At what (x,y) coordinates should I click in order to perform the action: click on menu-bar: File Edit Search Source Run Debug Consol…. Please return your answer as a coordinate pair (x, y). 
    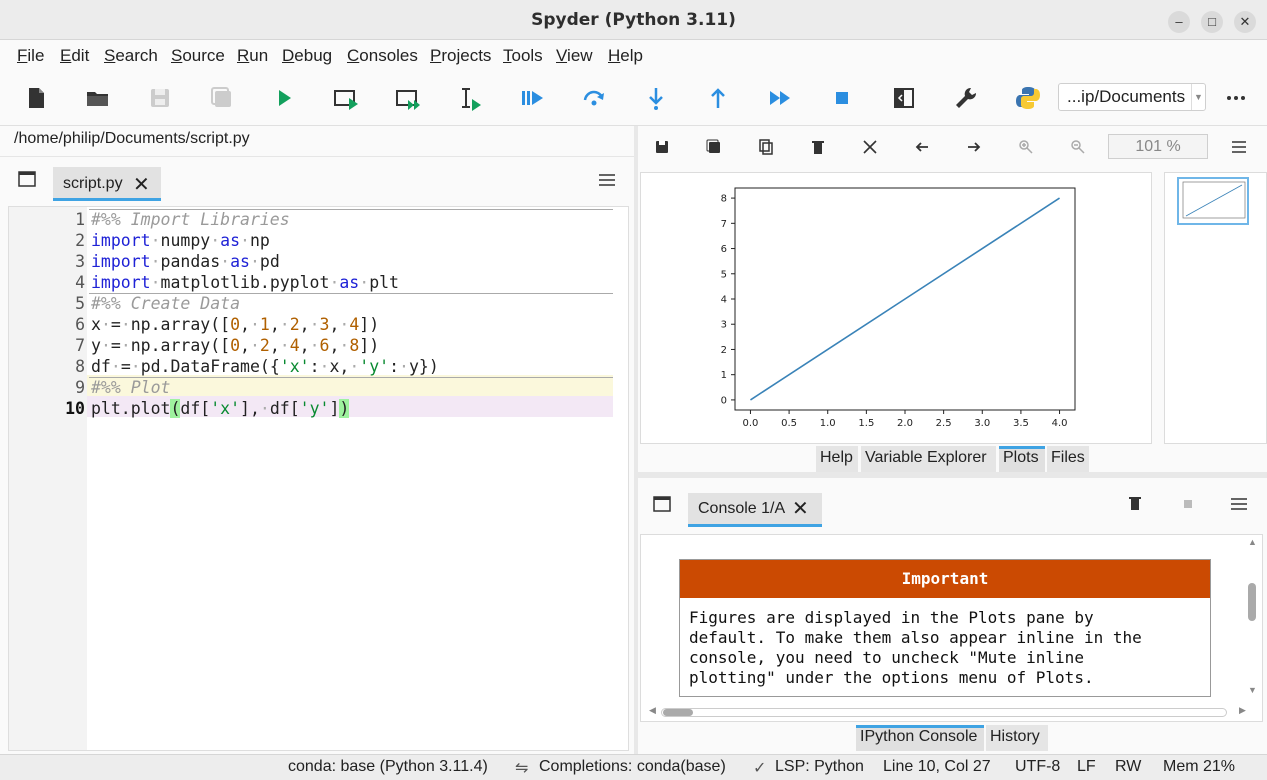
    Looking at the image, I should click on (633, 55).